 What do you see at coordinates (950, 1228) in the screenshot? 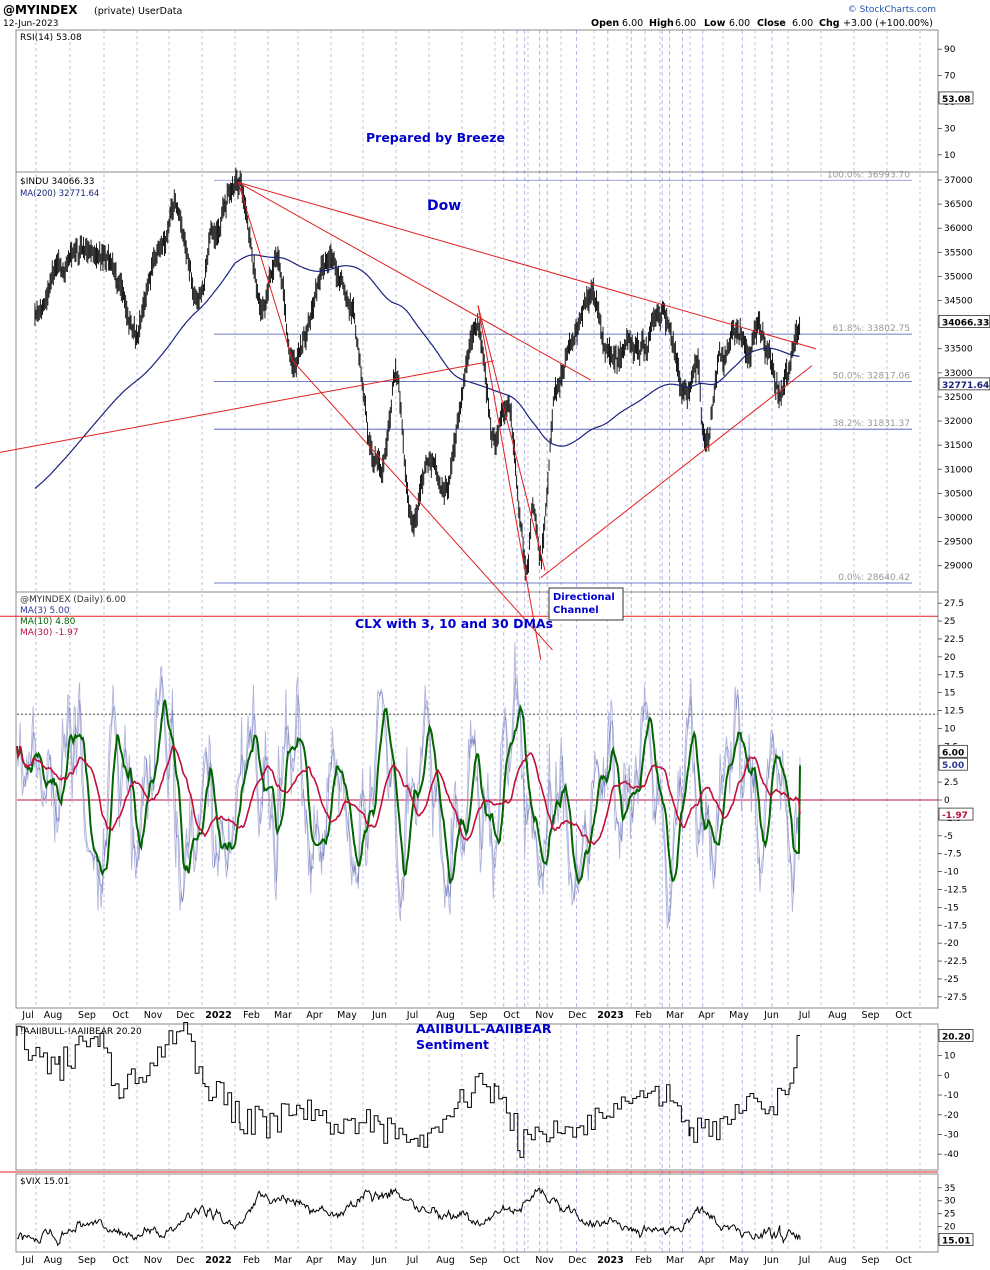
I see `vix-axis-tick-label: 20` at bounding box center [950, 1228].